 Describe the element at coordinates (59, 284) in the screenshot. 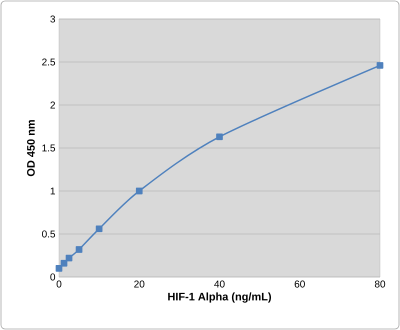

I see `x-tick-label: 0` at that location.